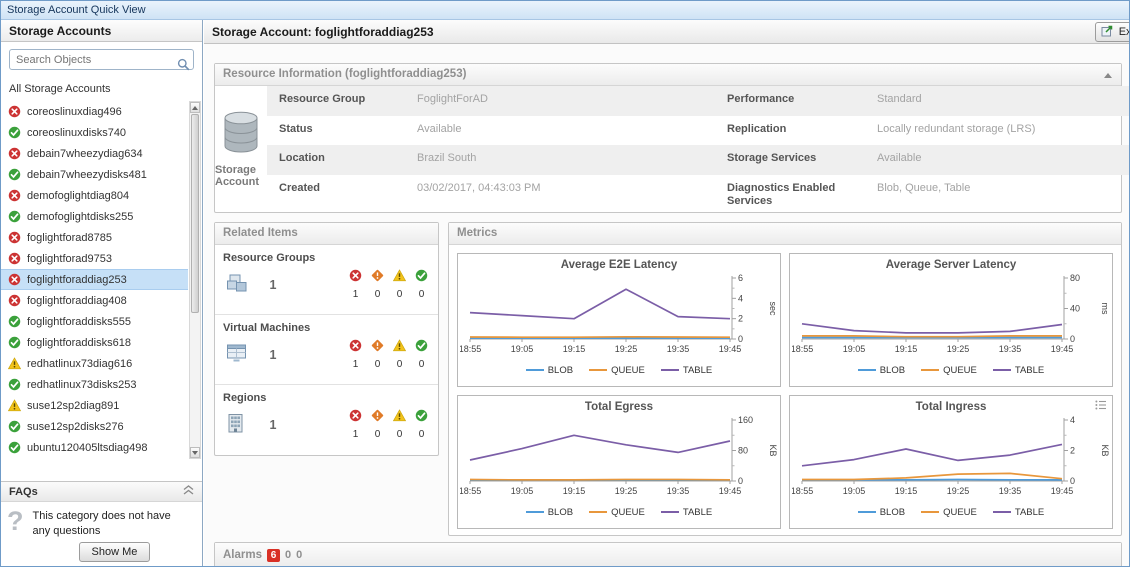  What do you see at coordinates (881, 512) in the screenshot?
I see `legend-item: BLOB` at bounding box center [881, 512].